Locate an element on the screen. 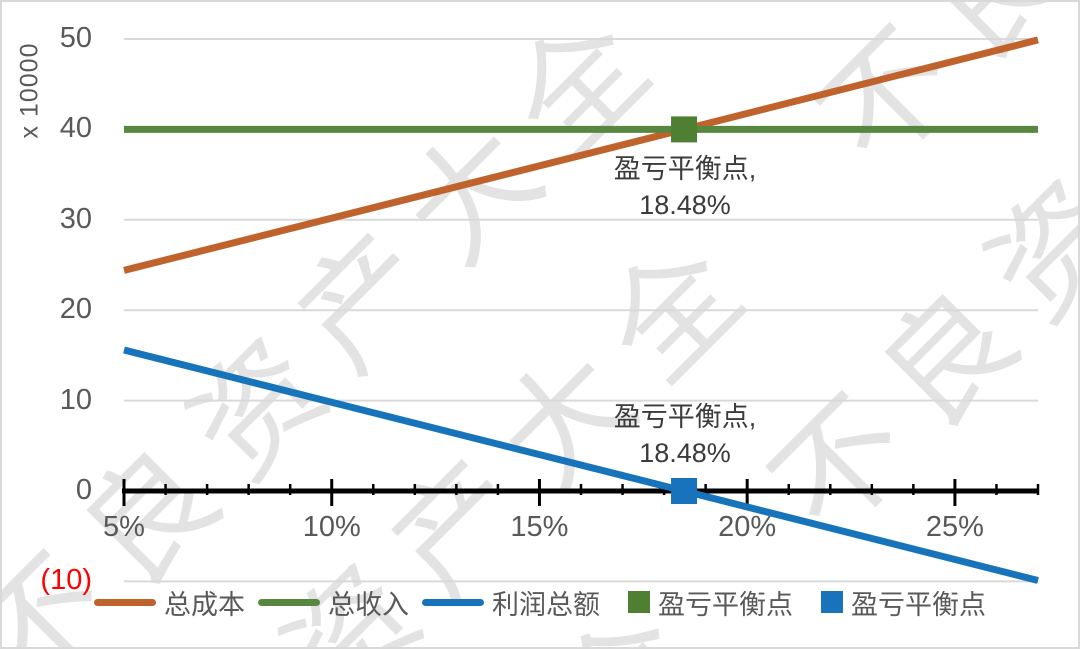  legend-label: 利润总额 is located at coordinates (546, 604).